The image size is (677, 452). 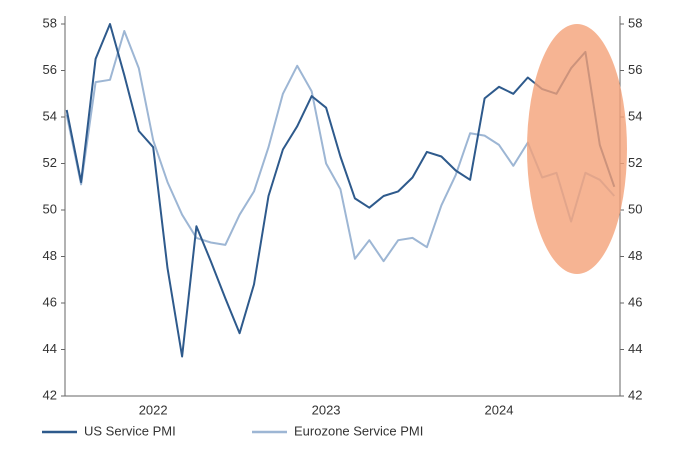 I want to click on legend-label: Eurozone Service PMI, so click(x=358, y=430).